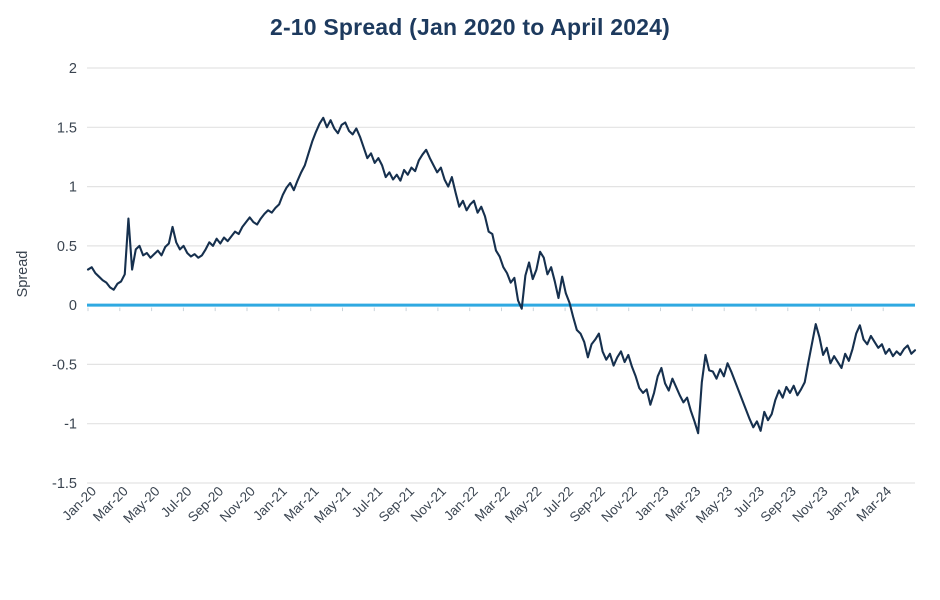  What do you see at coordinates (237, 504) in the screenshot?
I see `x-tick-label: Nov-20` at bounding box center [237, 504].